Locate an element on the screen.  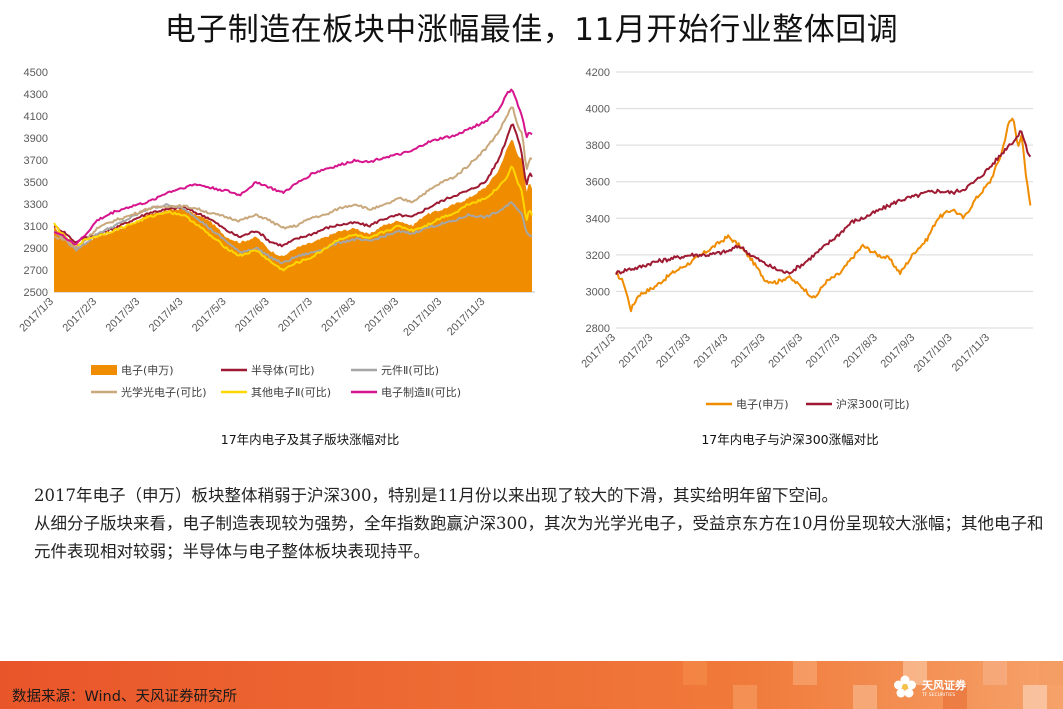
y-tick-label: 3500 is located at coordinates (36, 183).